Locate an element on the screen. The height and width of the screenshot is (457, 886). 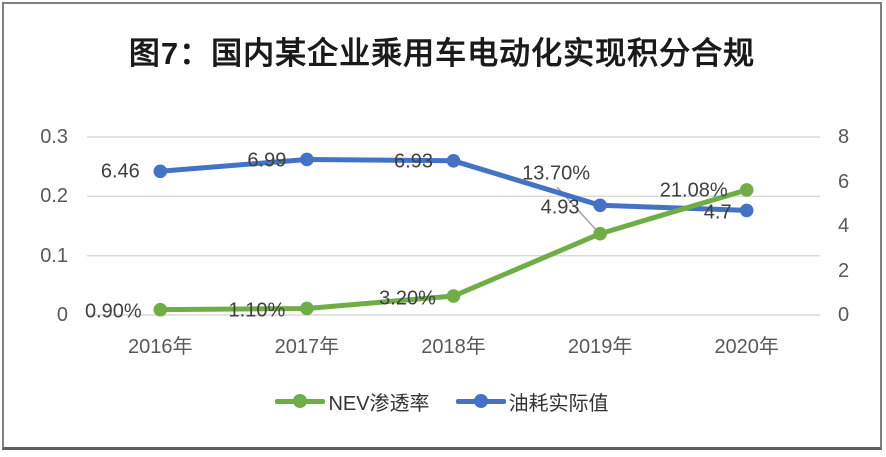
x-axis-label: 2016年 is located at coordinates (160, 347).